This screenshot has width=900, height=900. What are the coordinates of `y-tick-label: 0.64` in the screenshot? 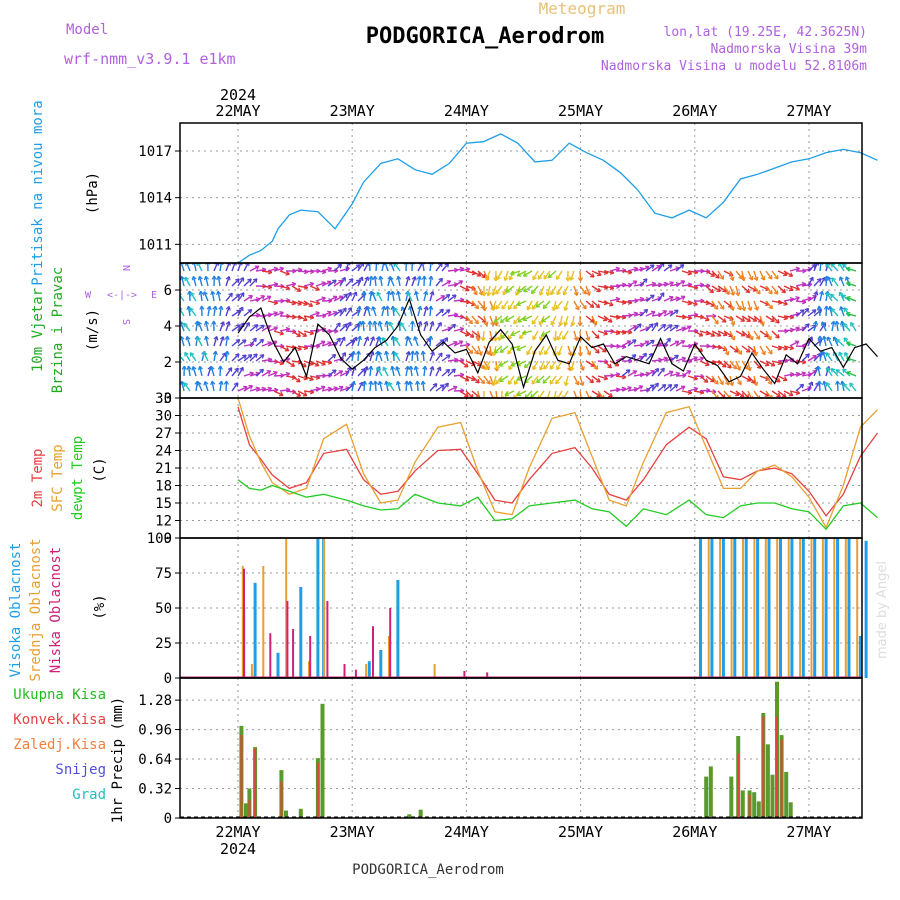 It's located at (155, 760).